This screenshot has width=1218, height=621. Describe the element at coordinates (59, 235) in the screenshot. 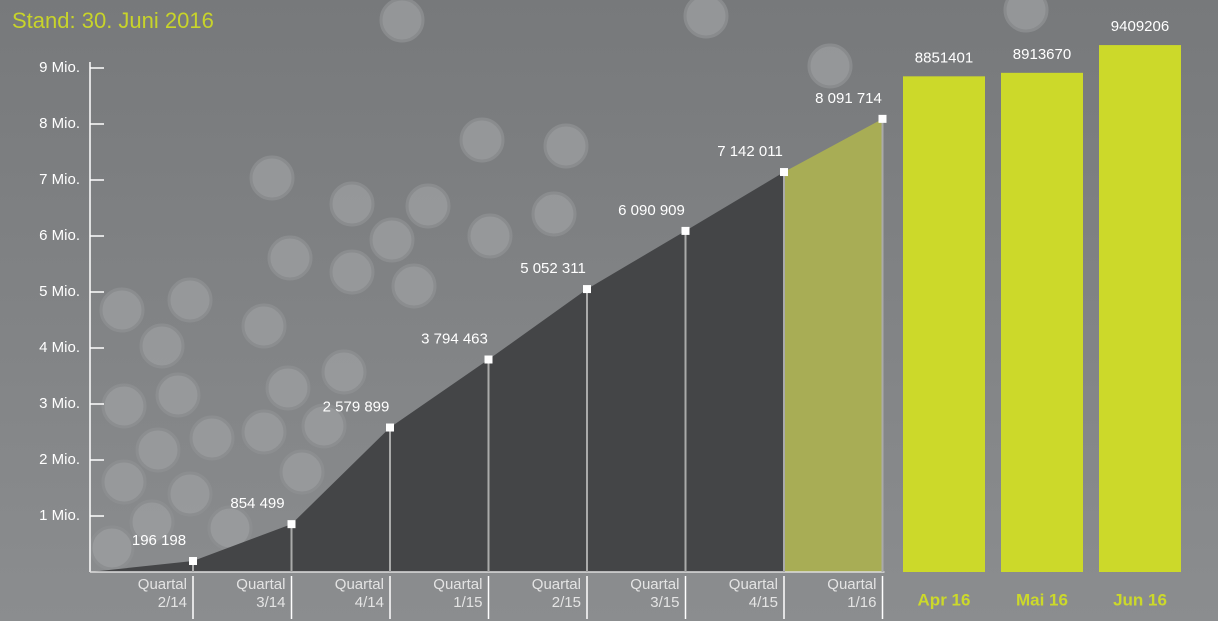

I see `y-tick-label: 6 Mio.` at that location.